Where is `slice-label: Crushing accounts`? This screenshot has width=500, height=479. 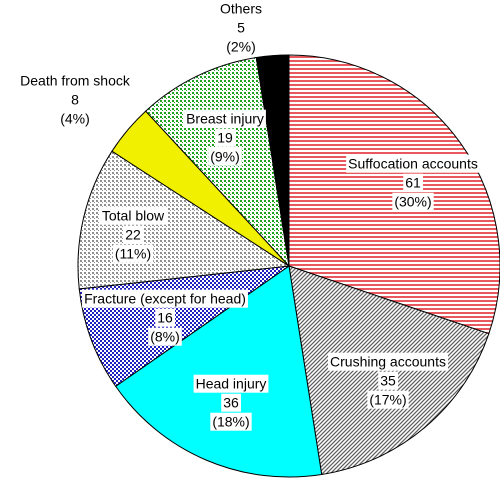
slice-label: Crushing accounts is located at coordinates (388, 362).